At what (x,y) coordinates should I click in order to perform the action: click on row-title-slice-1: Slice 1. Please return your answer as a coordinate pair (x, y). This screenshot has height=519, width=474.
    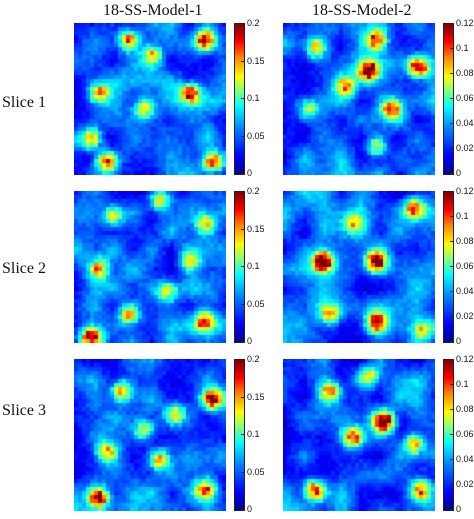
    Looking at the image, I should click on (24, 102).